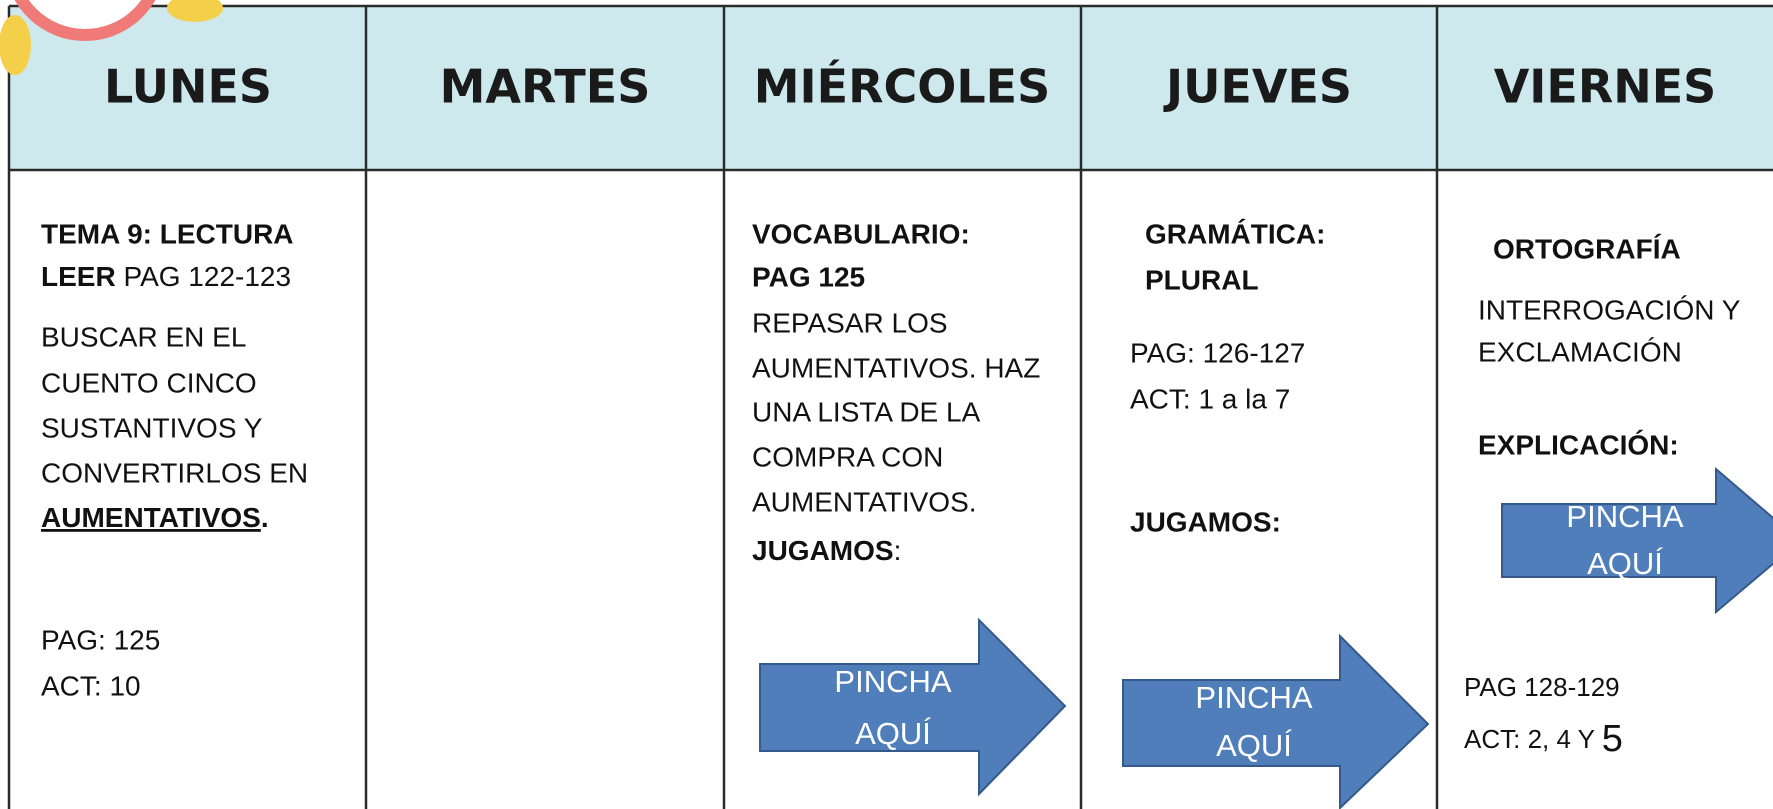 Image resolution: width=1773 pixels, height=809 pixels. What do you see at coordinates (896, 367) in the screenshot?
I see `cell-text: AUMENTATIVOS. HAZ` at bounding box center [896, 367].